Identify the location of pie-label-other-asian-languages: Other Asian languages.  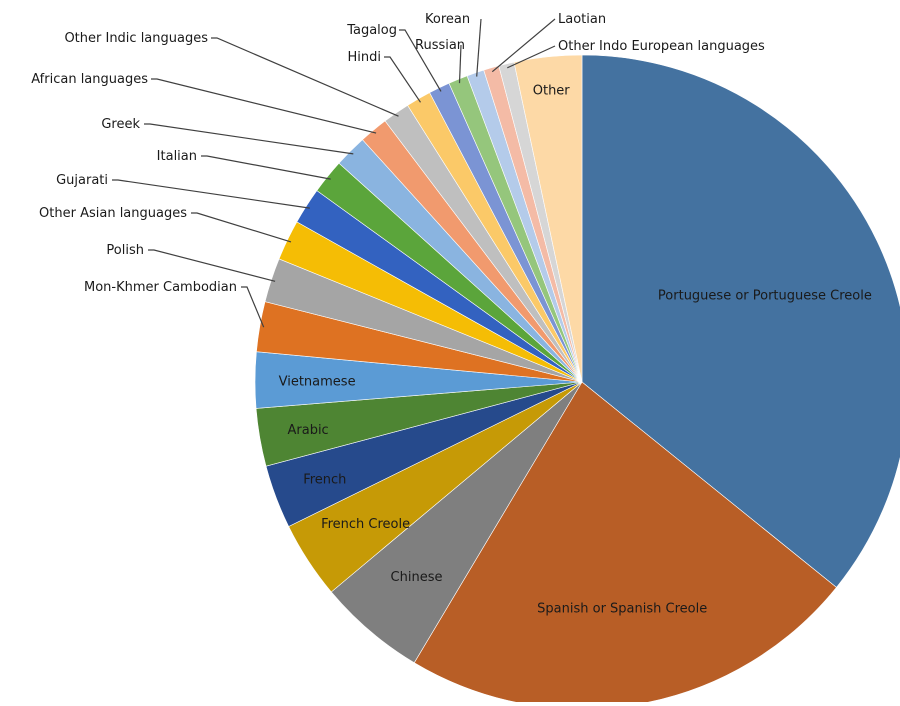
(113, 213).